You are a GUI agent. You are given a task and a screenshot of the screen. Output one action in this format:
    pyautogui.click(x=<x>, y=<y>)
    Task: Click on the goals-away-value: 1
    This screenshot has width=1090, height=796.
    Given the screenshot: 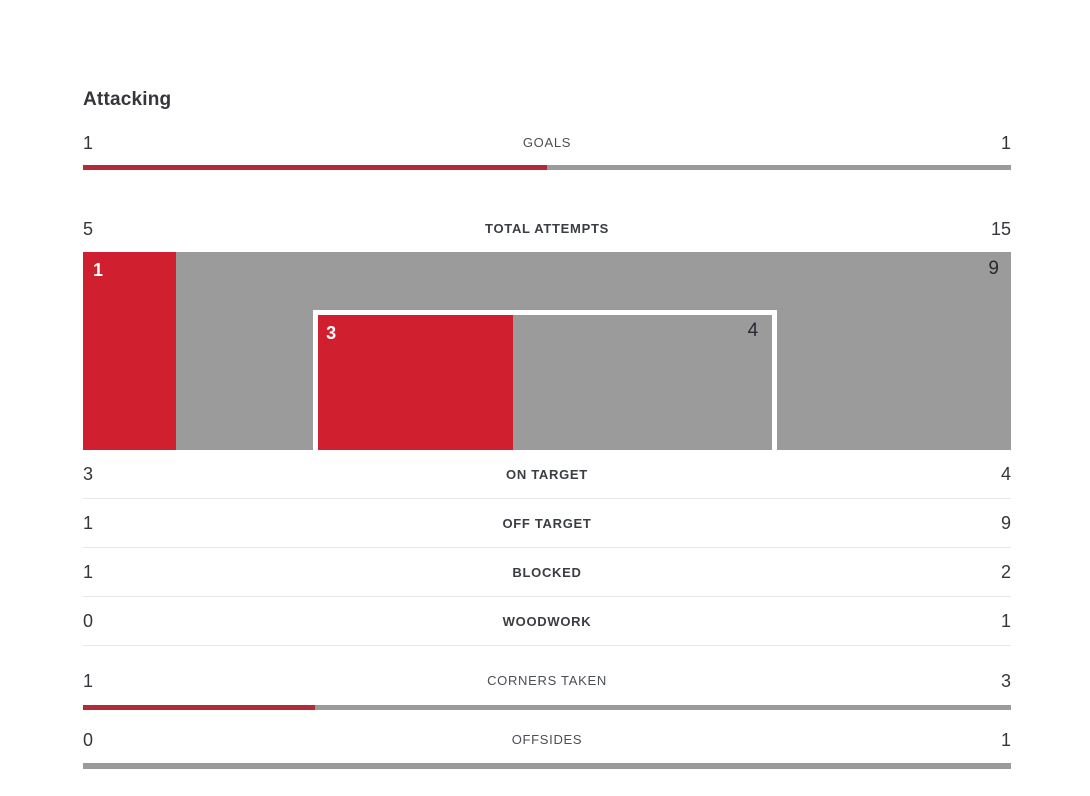 What is the action you would take?
    pyautogui.click(x=1005, y=143)
    